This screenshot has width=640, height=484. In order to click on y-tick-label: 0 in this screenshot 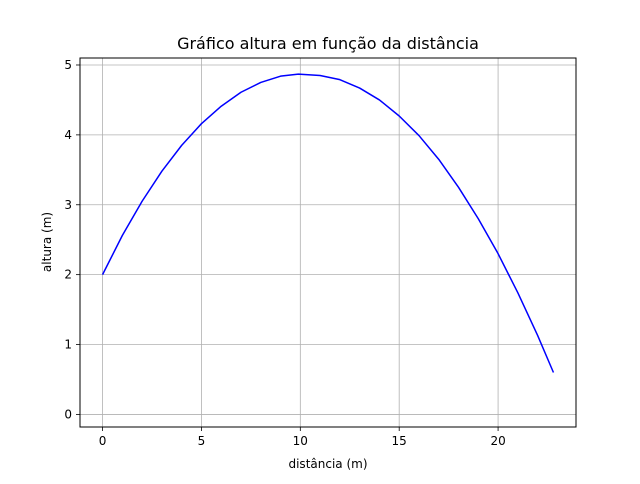, I will do `click(68, 414)`.